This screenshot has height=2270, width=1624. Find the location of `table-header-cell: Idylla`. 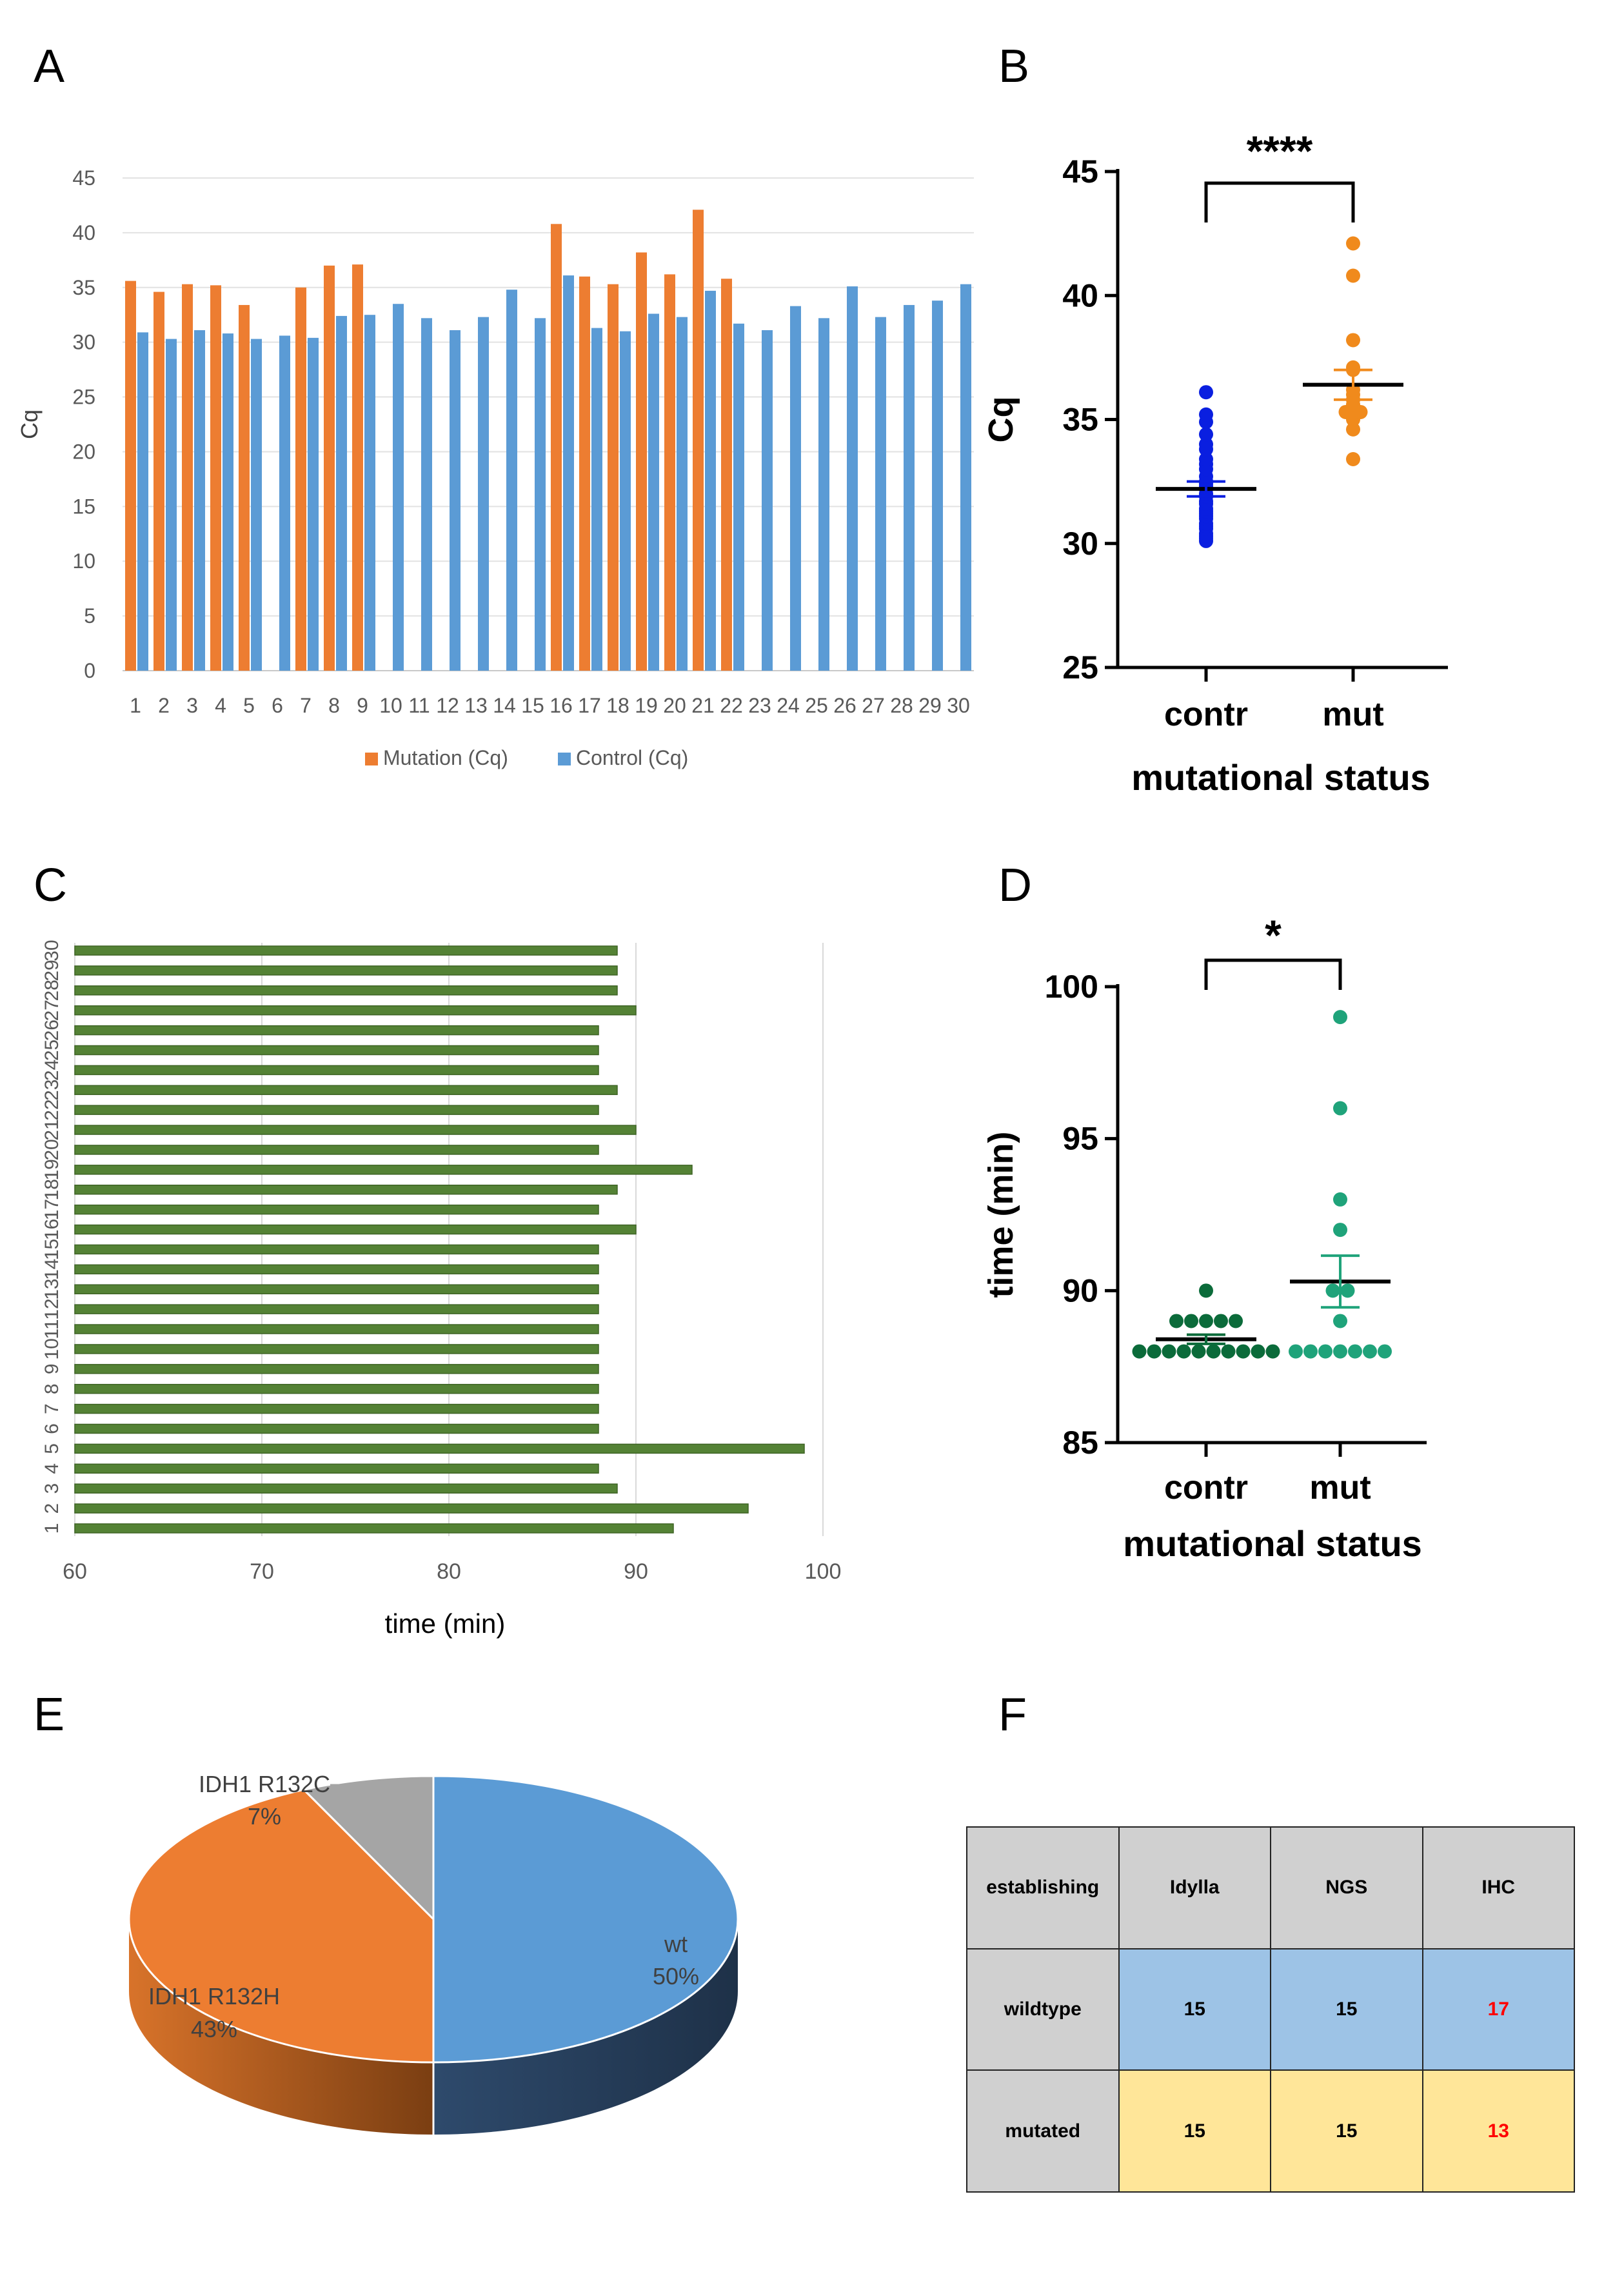

table-header-cell: Idylla is located at coordinates (1194, 1887).